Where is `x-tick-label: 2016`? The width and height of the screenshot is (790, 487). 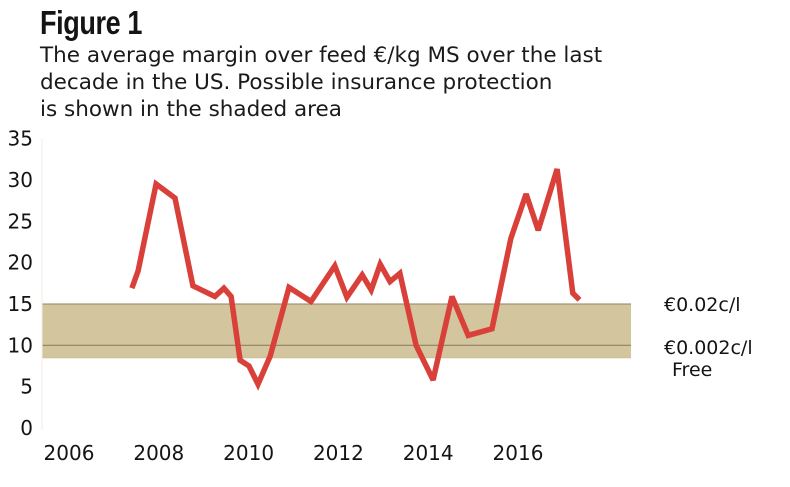 x-tick-label: 2016 is located at coordinates (518, 453).